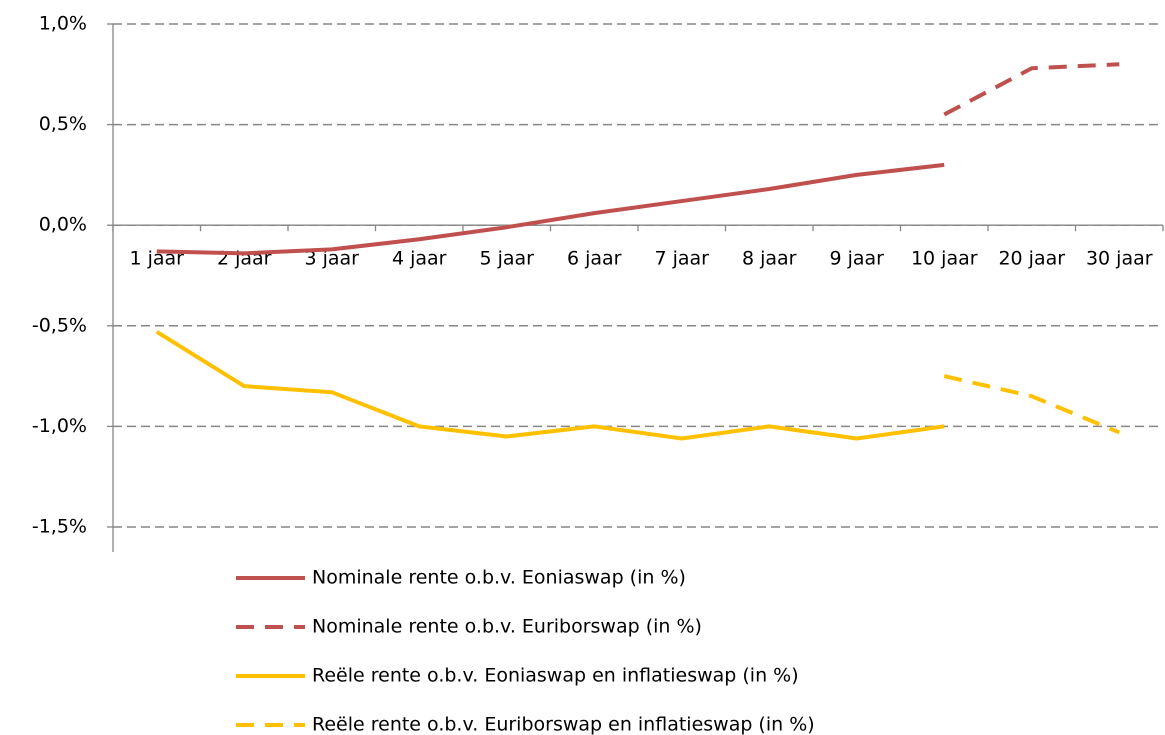  What do you see at coordinates (63, 225) in the screenshot?
I see `y-tick-label: 0,0%` at bounding box center [63, 225].